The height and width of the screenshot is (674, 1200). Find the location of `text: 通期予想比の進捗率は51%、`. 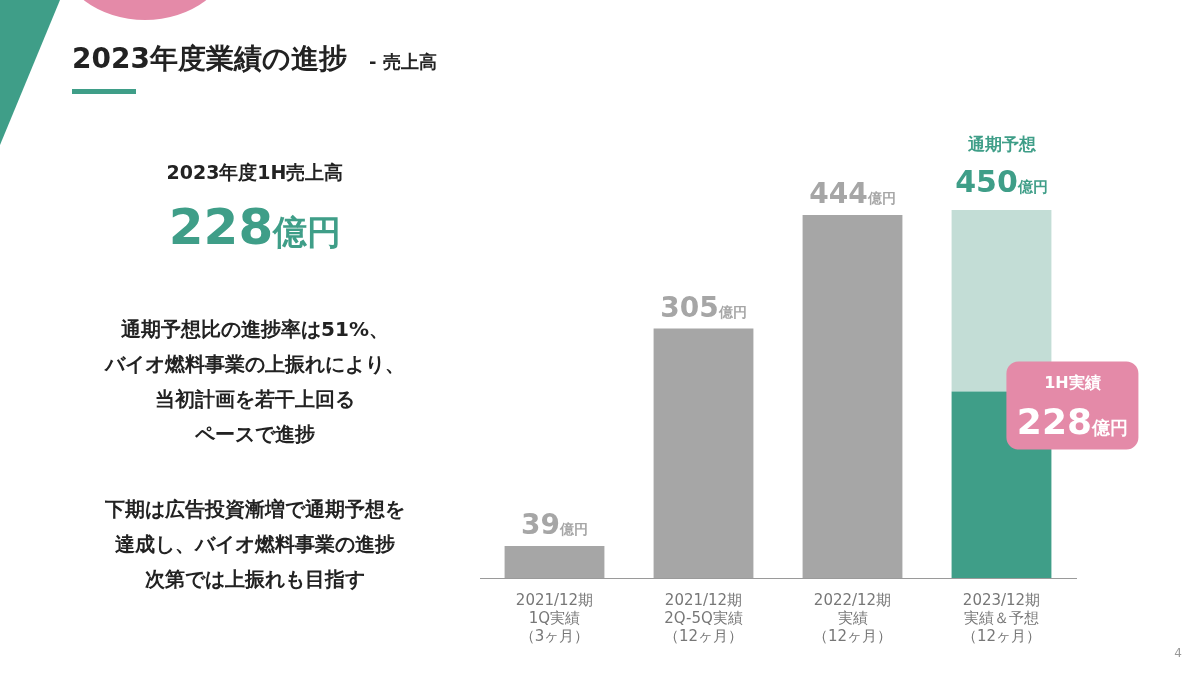

text: 通期予想比の進捗率は51%、 is located at coordinates (255, 329).